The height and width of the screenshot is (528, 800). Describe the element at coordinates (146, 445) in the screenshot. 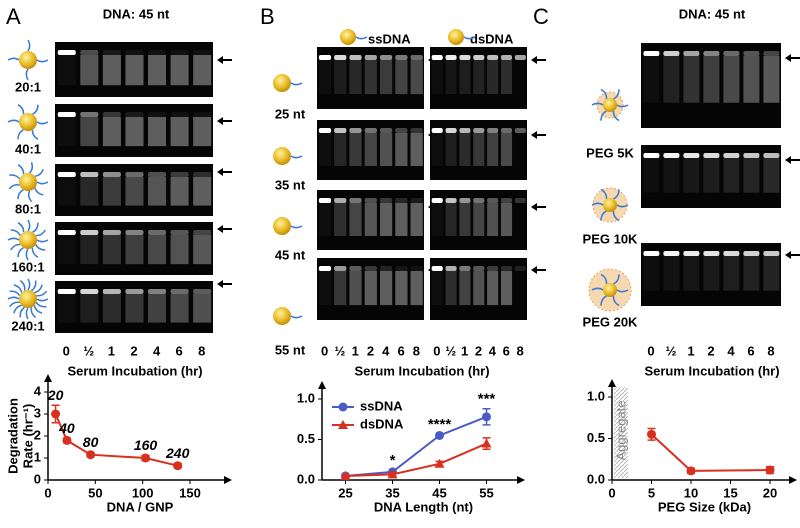

I see `point-label: 160` at that location.